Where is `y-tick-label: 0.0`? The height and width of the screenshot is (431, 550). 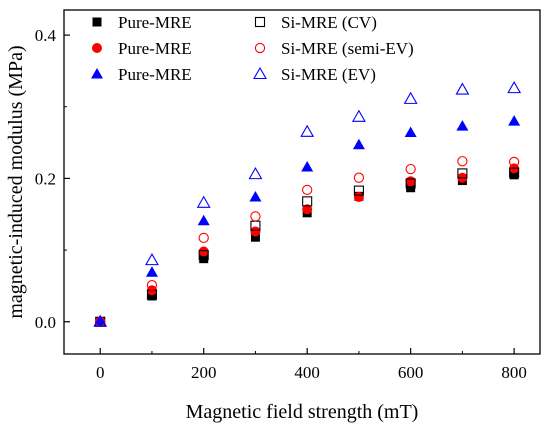
y-tick-label: 0.0 is located at coordinates (45, 322).